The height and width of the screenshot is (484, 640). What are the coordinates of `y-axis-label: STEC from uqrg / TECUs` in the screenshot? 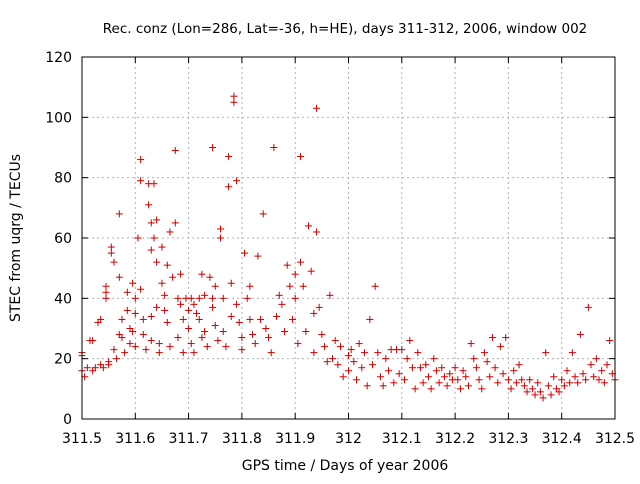 It's located at (16, 238).